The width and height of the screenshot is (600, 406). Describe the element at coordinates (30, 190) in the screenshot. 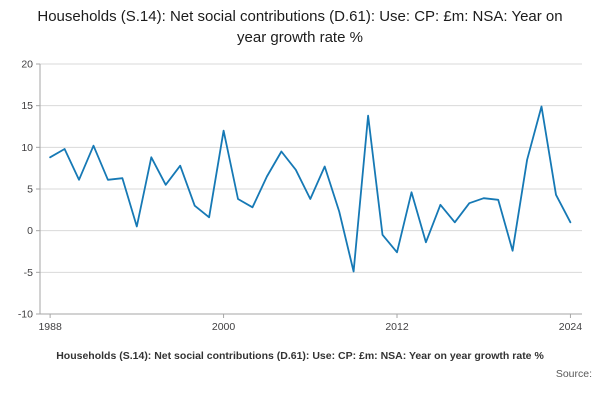

I see `y-tick-label: 5` at that location.